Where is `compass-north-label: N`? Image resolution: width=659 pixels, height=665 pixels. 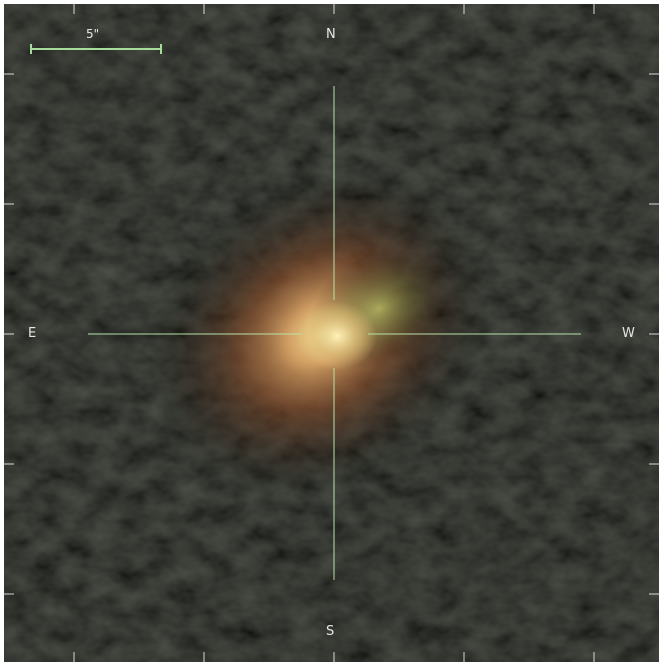 compass-north-label: N is located at coordinates (331, 34).